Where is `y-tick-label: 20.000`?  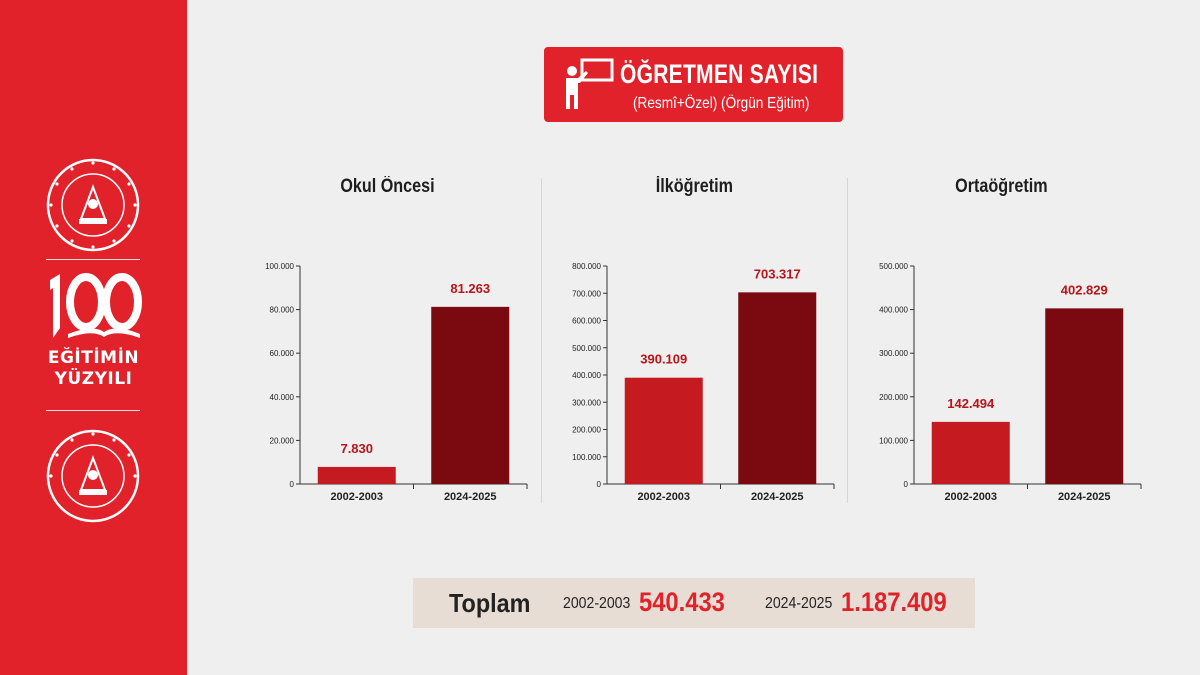
y-tick-label: 20.000 is located at coordinates (282, 440).